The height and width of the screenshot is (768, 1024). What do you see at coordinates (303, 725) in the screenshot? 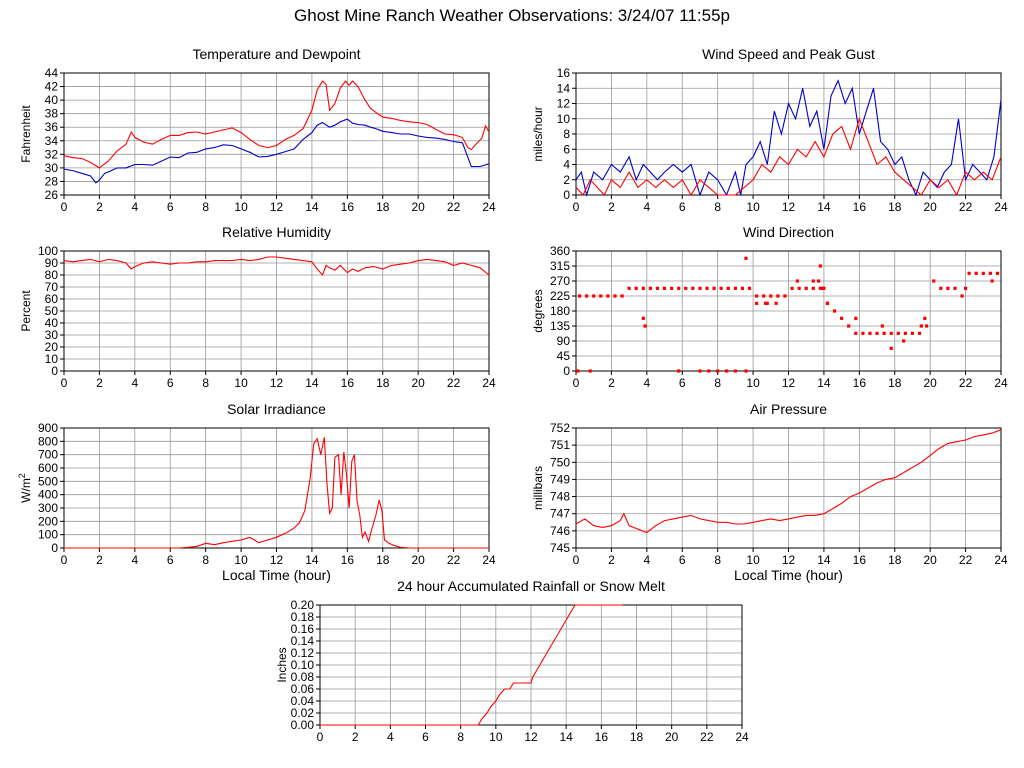
I see `y-tick-label: 0.00` at bounding box center [303, 725].